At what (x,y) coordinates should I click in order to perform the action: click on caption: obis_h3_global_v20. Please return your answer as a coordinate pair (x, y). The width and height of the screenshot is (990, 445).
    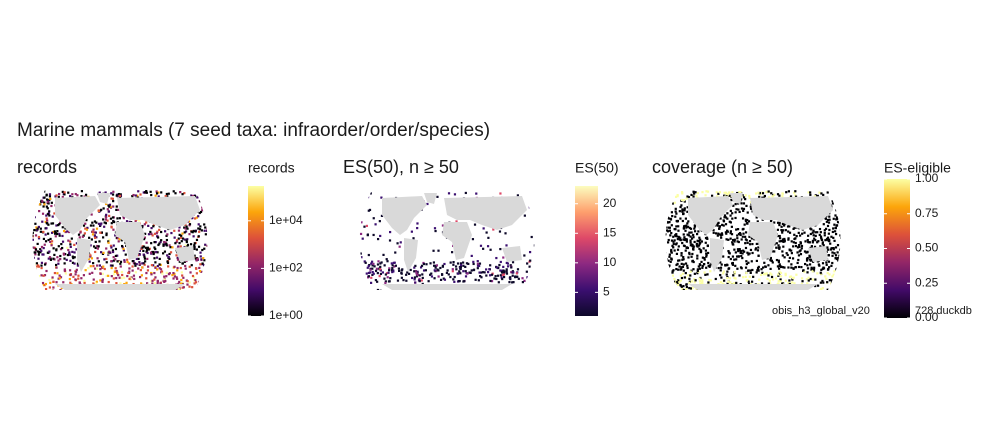
    Looking at the image, I should click on (821, 311).